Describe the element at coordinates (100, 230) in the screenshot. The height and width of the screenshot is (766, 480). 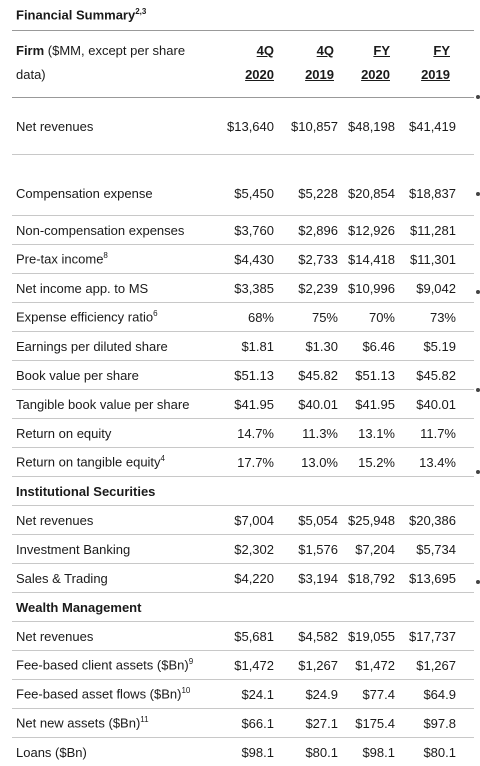
I see `row-label: Non-compensation expenses` at that location.